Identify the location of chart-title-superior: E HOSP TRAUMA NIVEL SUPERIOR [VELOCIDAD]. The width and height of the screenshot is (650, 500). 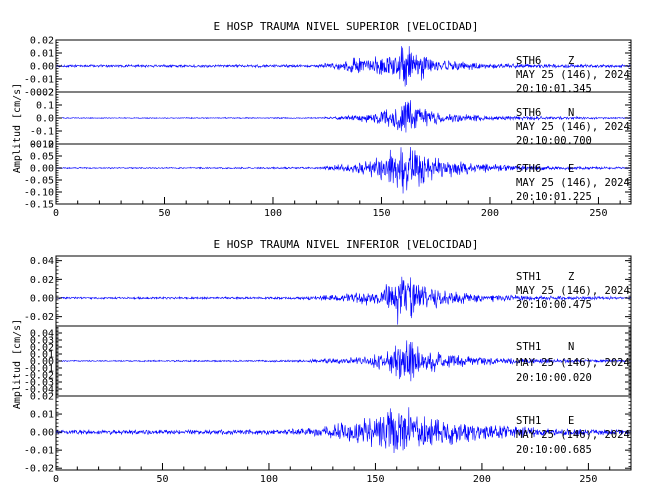
(346, 26).